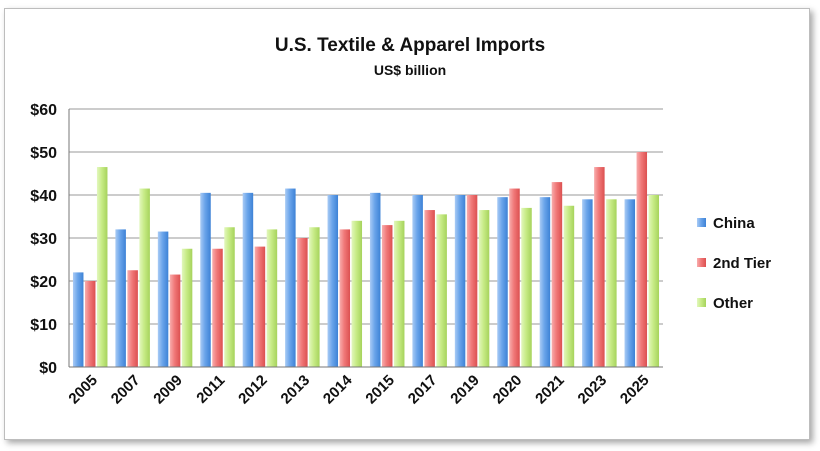  I want to click on legend-swatch-other, so click(701, 302).